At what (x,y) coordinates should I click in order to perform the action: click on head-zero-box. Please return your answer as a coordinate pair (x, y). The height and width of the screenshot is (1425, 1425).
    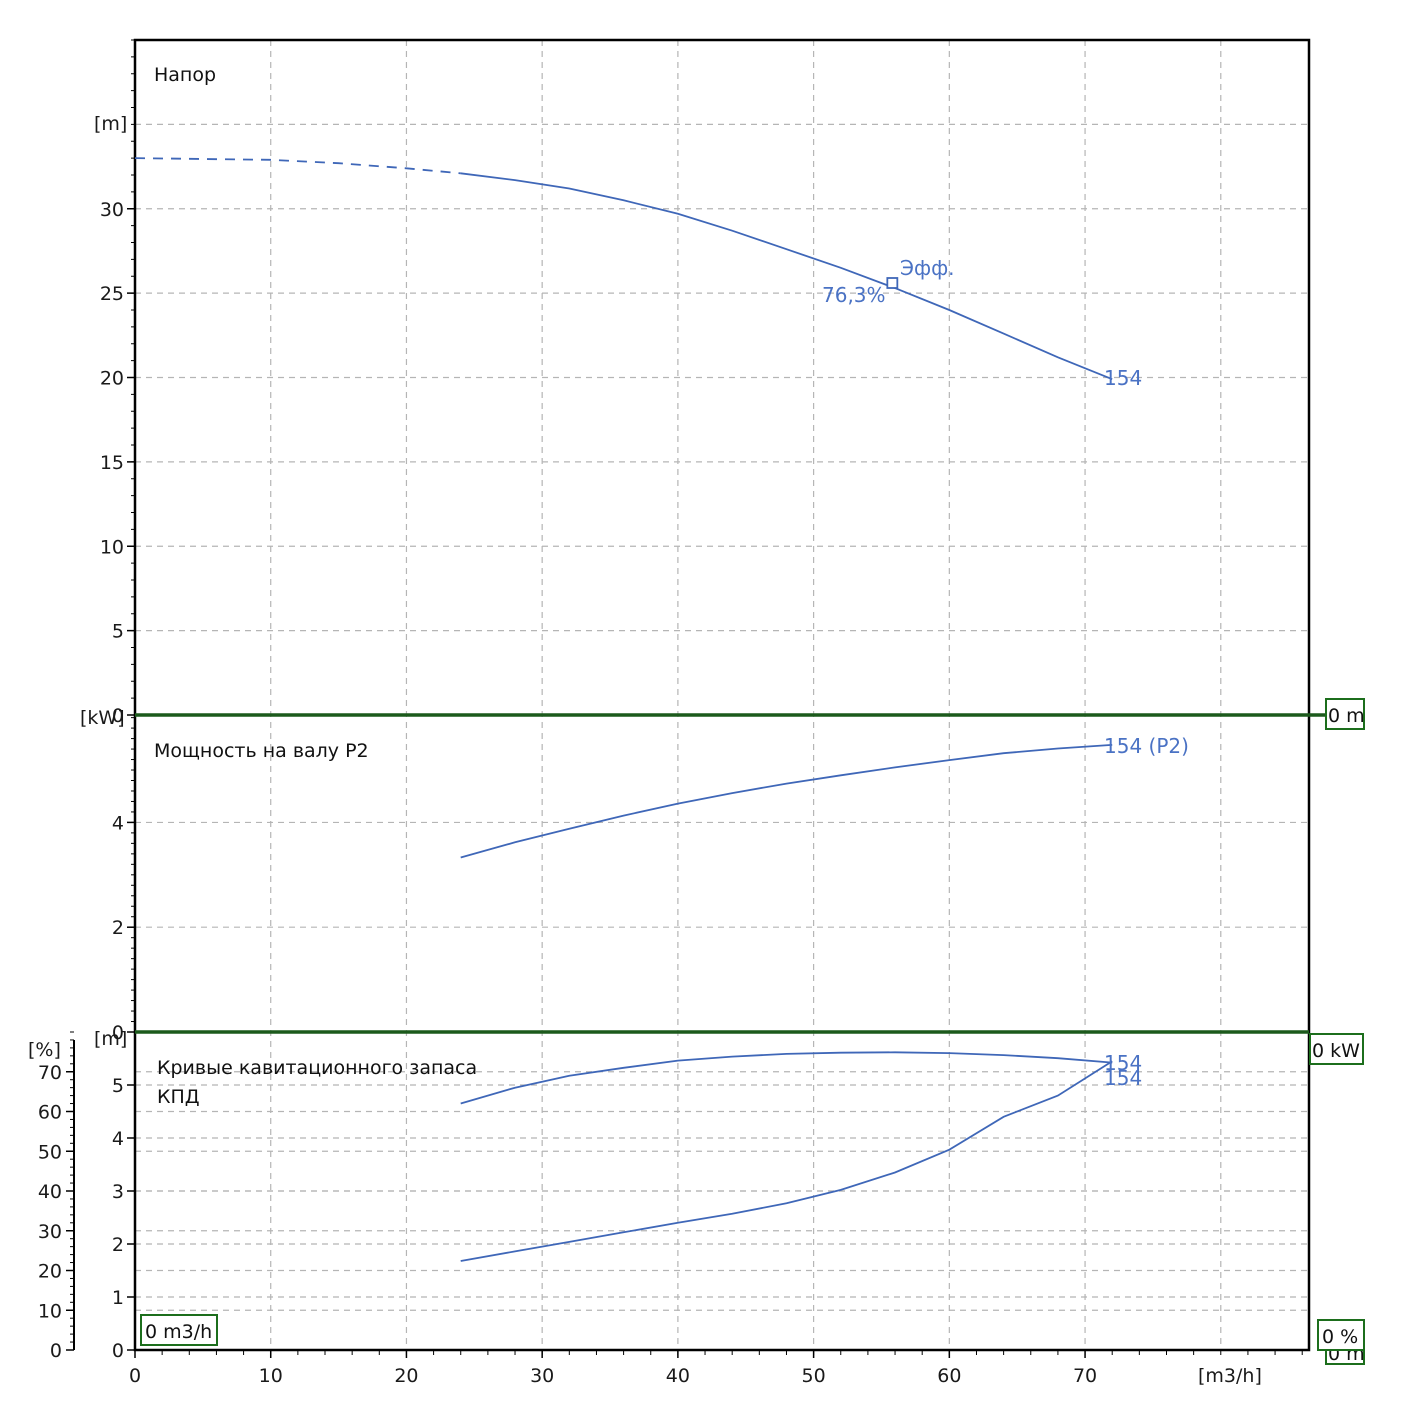
    Looking at the image, I should click on (1345, 714).